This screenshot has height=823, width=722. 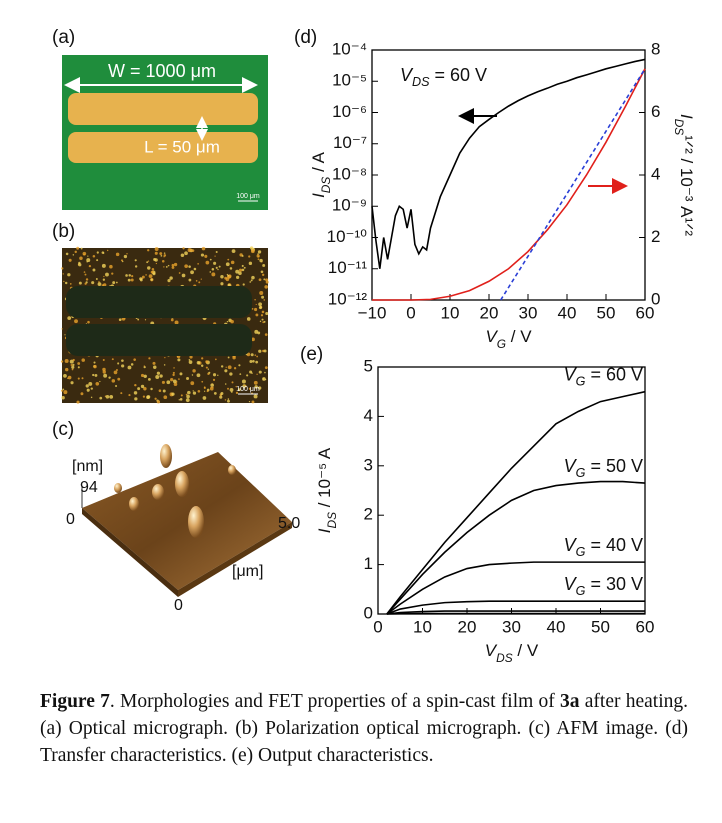 What do you see at coordinates (645, 626) in the screenshot?
I see `x-tick-label: 60` at bounding box center [645, 626].